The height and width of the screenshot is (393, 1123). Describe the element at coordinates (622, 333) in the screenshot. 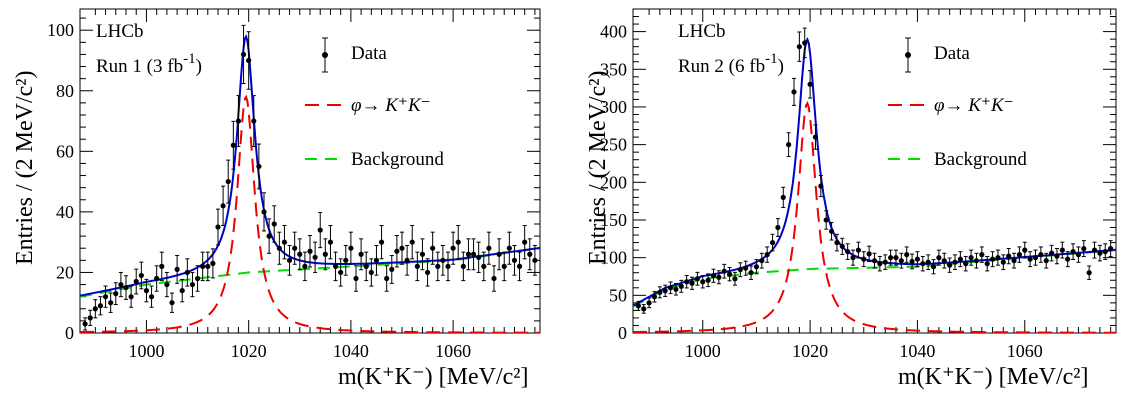

I see `y-tick-label: 0` at that location.